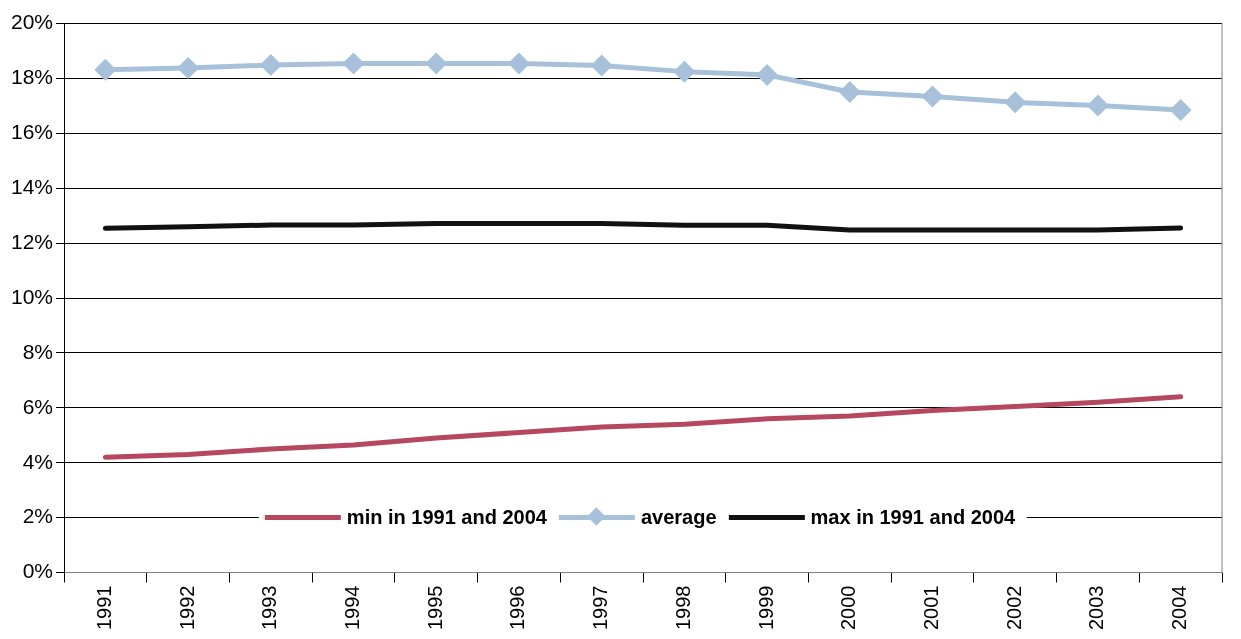 The width and height of the screenshot is (1241, 639). Describe the element at coordinates (32, 22) in the screenshot. I see `y-tick-label: 20%` at that location.